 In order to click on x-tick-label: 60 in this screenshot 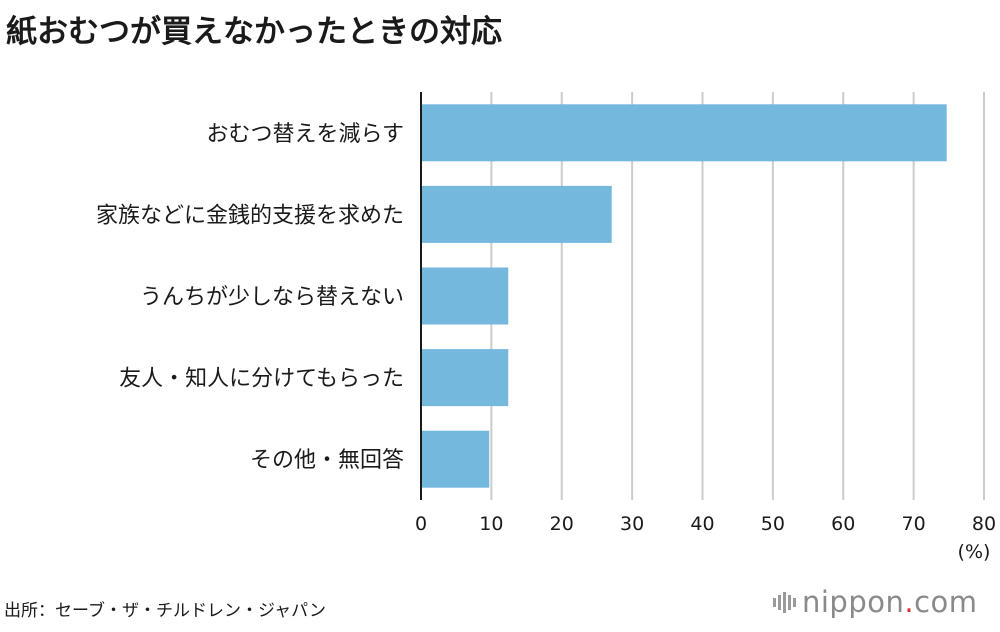, I will do `click(843, 524)`.